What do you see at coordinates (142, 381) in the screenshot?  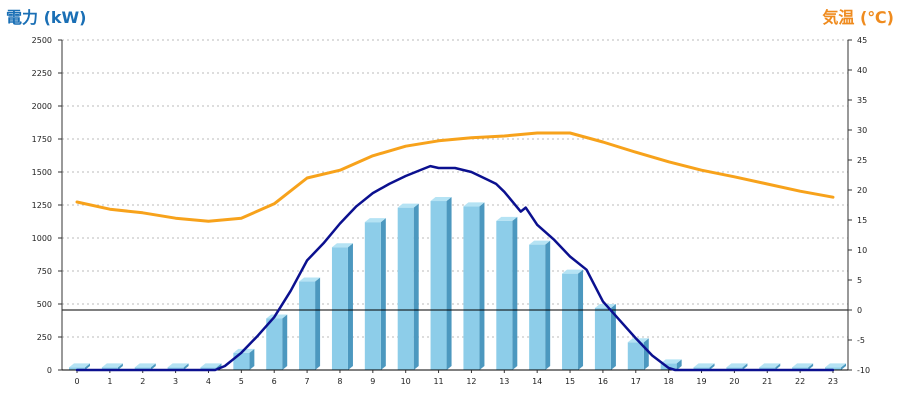 I see `x-tick-label: 2` at bounding box center [142, 381].